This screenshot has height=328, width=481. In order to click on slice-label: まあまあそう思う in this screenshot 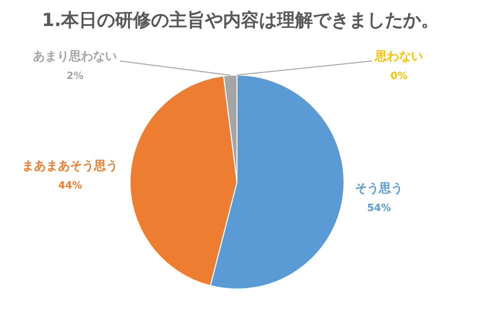, I will do `click(70, 165)`.